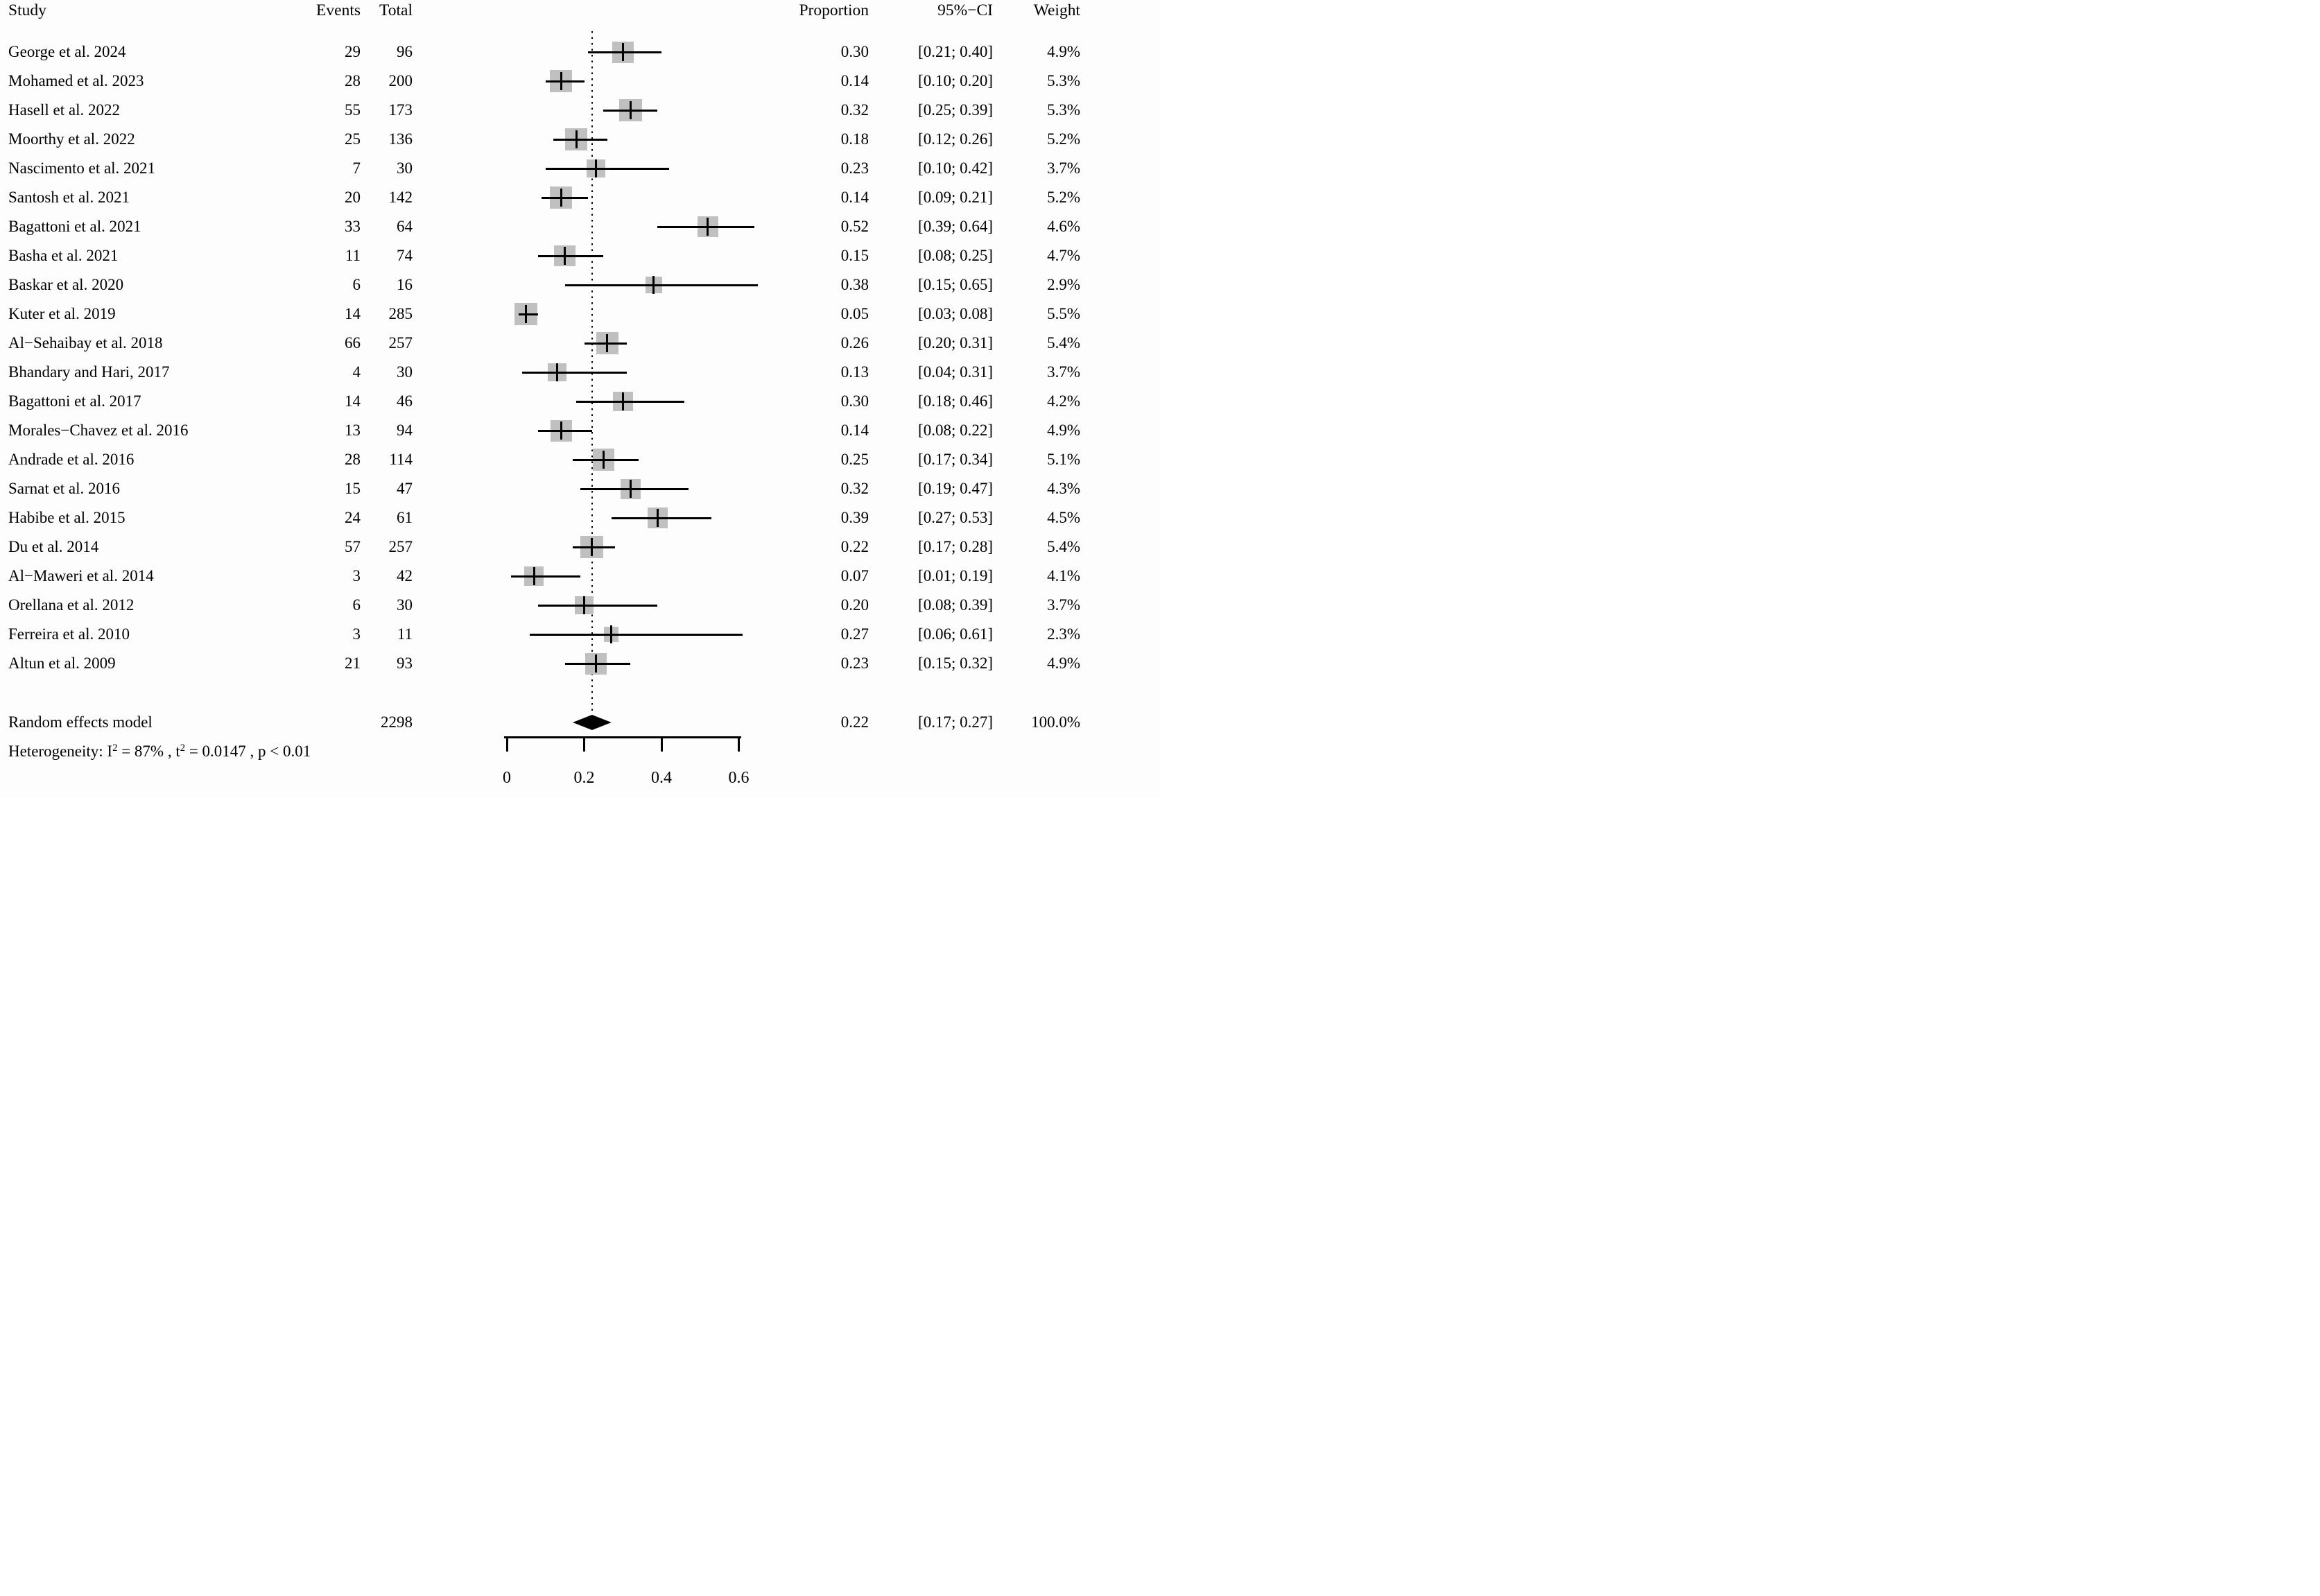 The image size is (2320, 1596). Describe the element at coordinates (64, 489) in the screenshot. I see `study-label: Sarnat et al. 2016` at that location.